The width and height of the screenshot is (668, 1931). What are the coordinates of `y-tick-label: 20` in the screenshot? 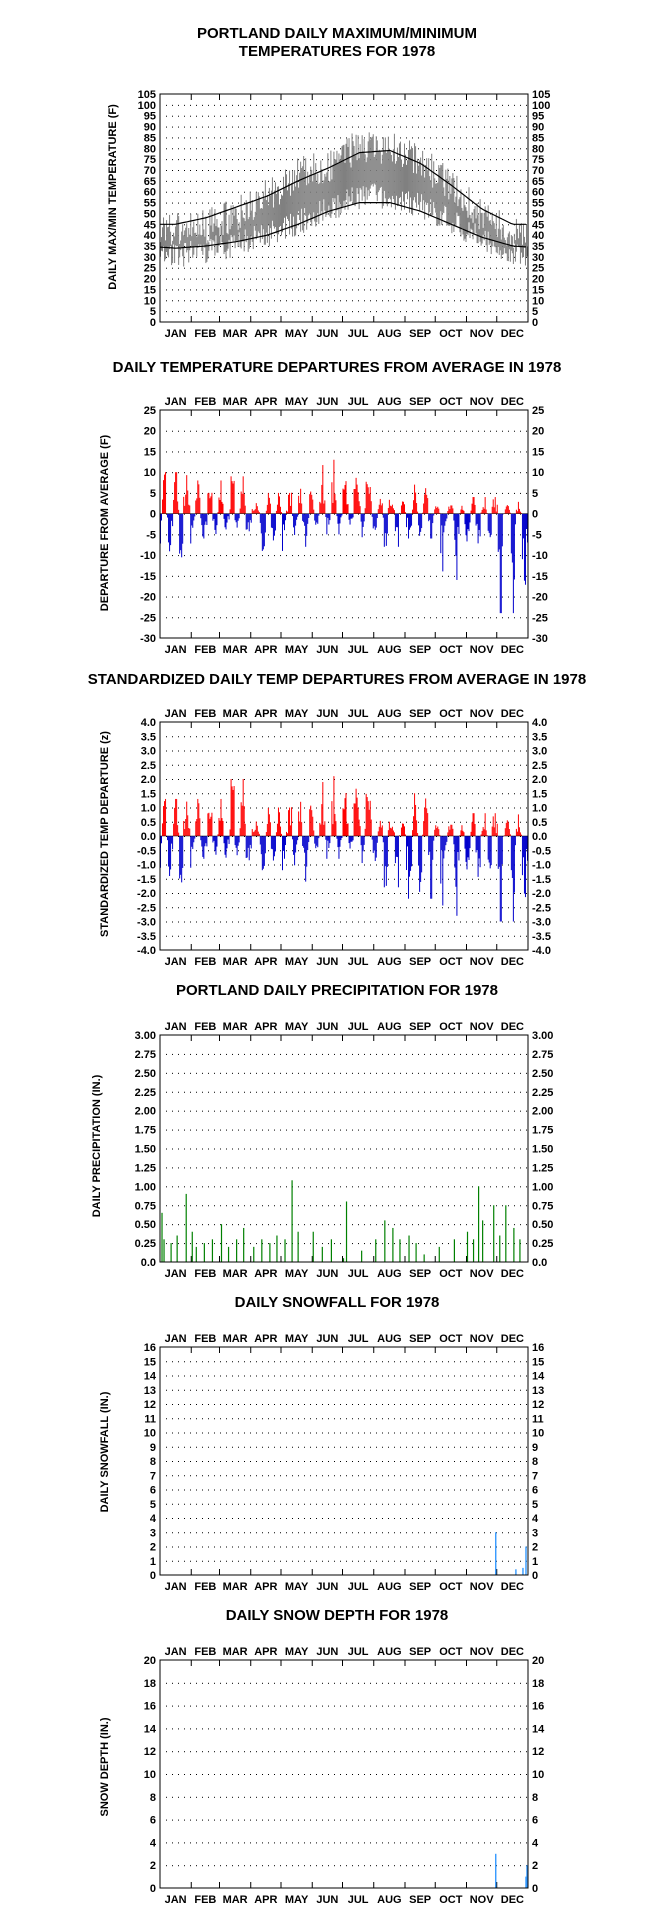 It's located at (150, 432).